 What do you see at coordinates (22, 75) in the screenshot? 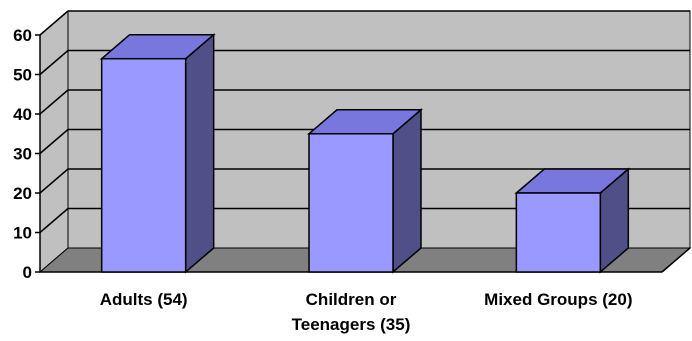
I see `y-tick-label: 50` at bounding box center [22, 75].